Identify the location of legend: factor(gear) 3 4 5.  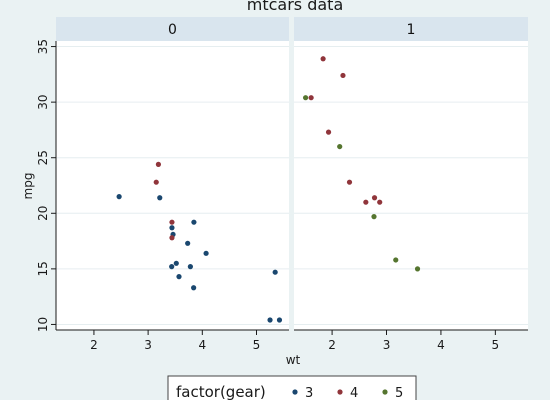
(292, 387).